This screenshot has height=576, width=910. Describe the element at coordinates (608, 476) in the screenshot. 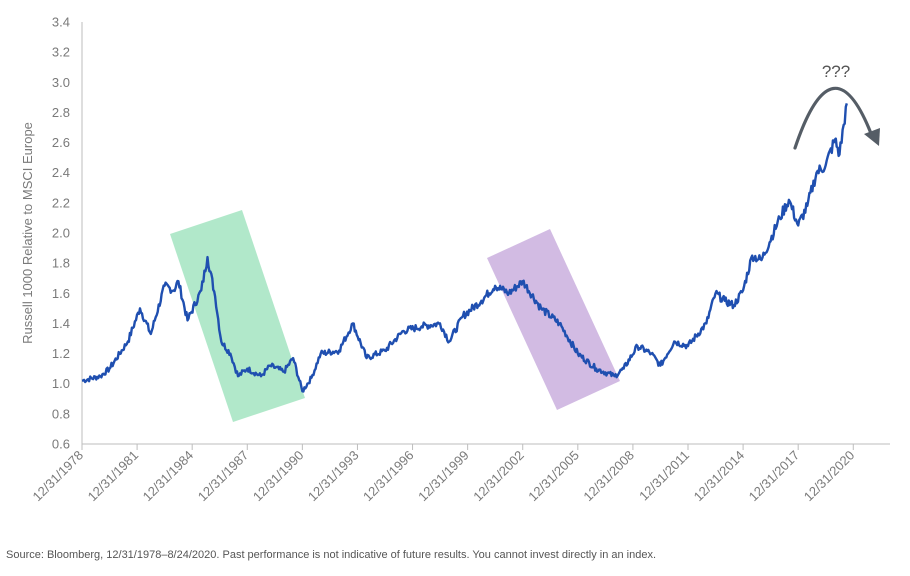

I see `x-tick-label: 12/31/2008` at that location.